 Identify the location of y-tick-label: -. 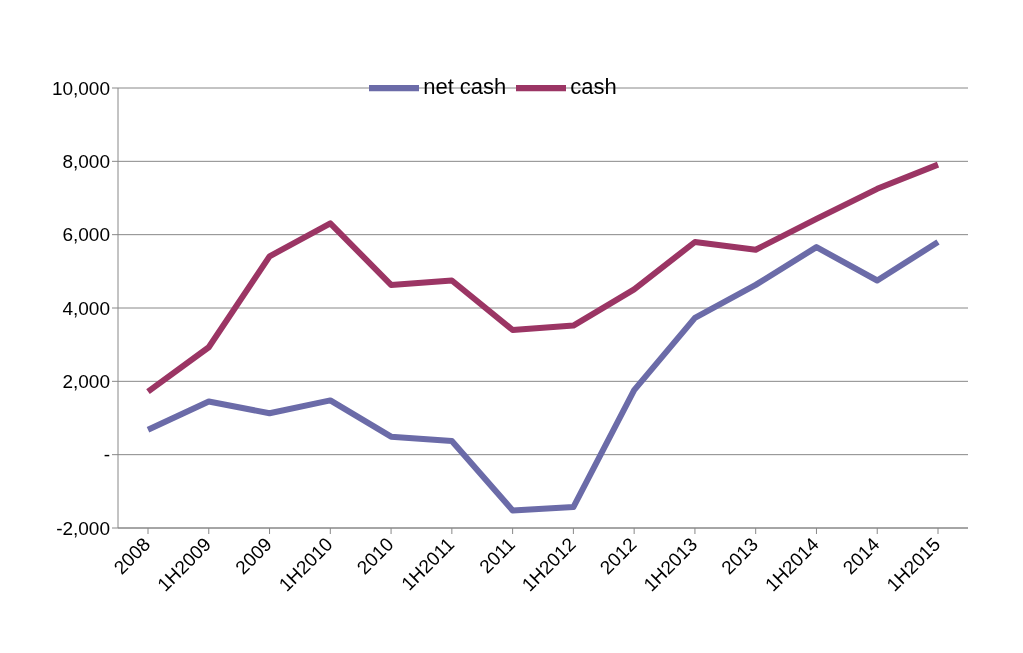
(106, 455).